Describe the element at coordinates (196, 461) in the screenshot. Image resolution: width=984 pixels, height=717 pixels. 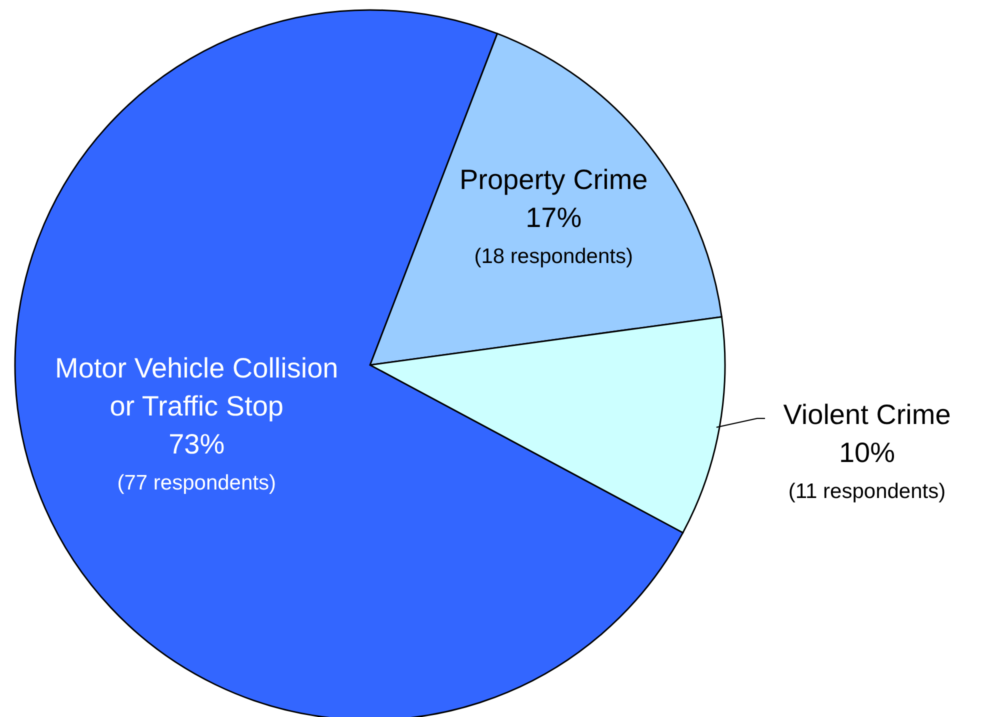
I see `data-label: 73% (77 respondents)` at that location.